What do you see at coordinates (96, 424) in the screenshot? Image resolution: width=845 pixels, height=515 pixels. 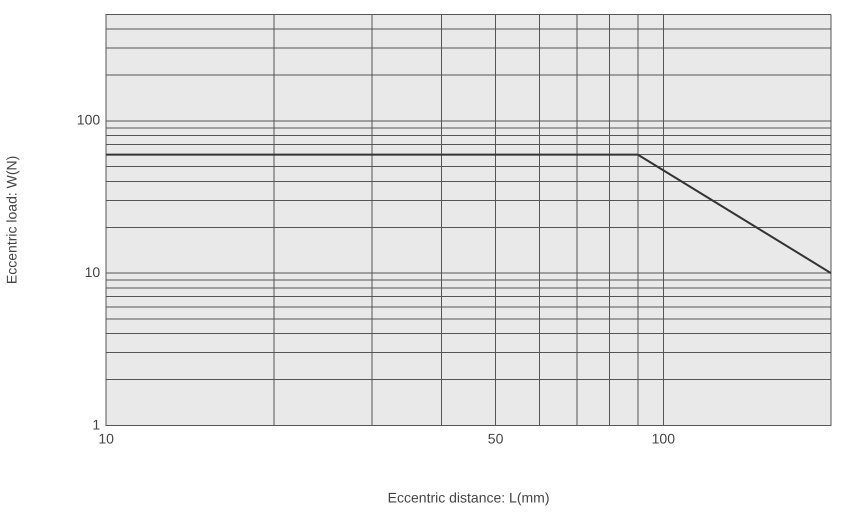 I see `y-tick-label: 1` at bounding box center [96, 424].